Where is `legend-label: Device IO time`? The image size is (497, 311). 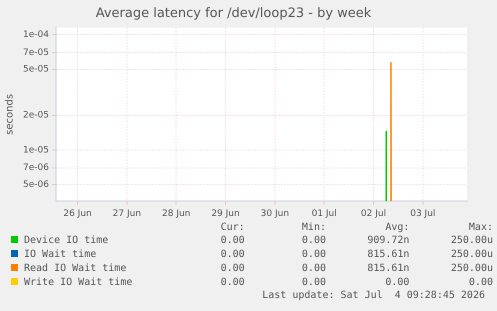
legend-label: Device IO time is located at coordinates (66, 240).